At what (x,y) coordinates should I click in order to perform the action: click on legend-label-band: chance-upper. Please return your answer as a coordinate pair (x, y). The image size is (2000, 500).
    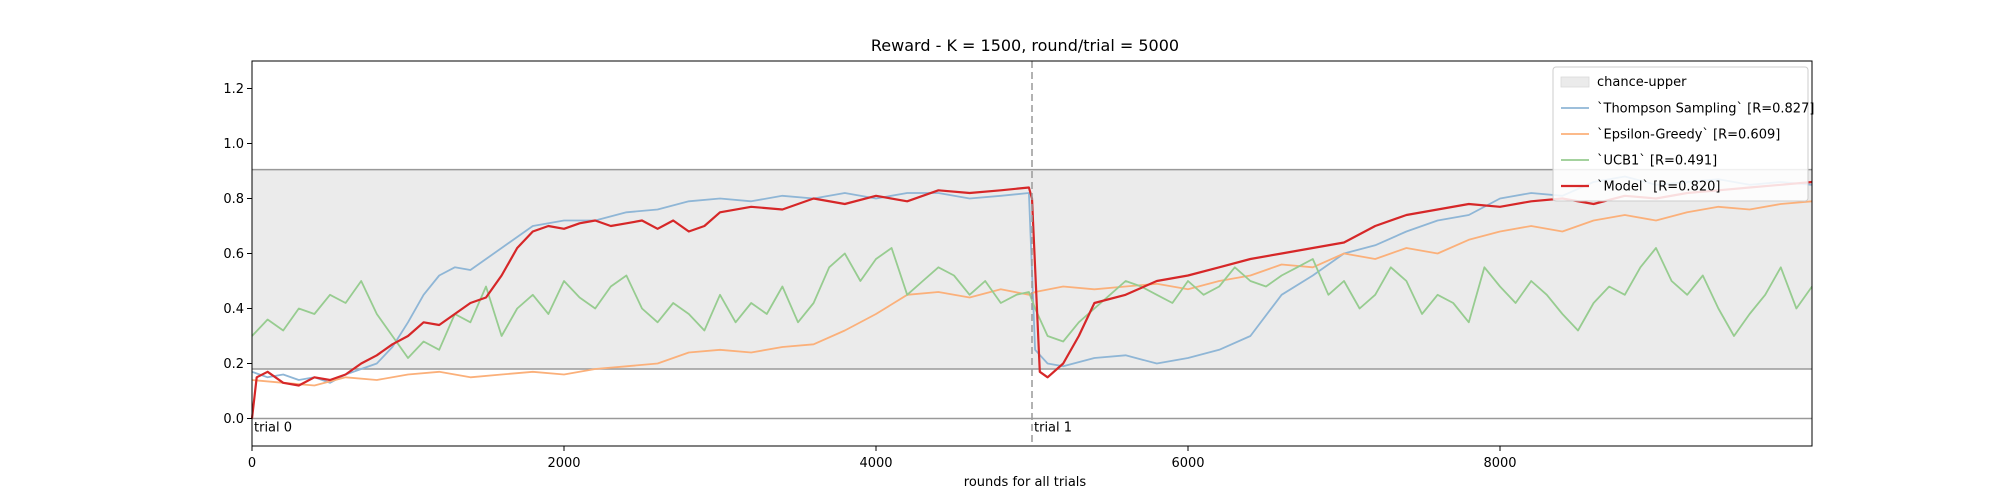
    Looking at the image, I should click on (1642, 82).